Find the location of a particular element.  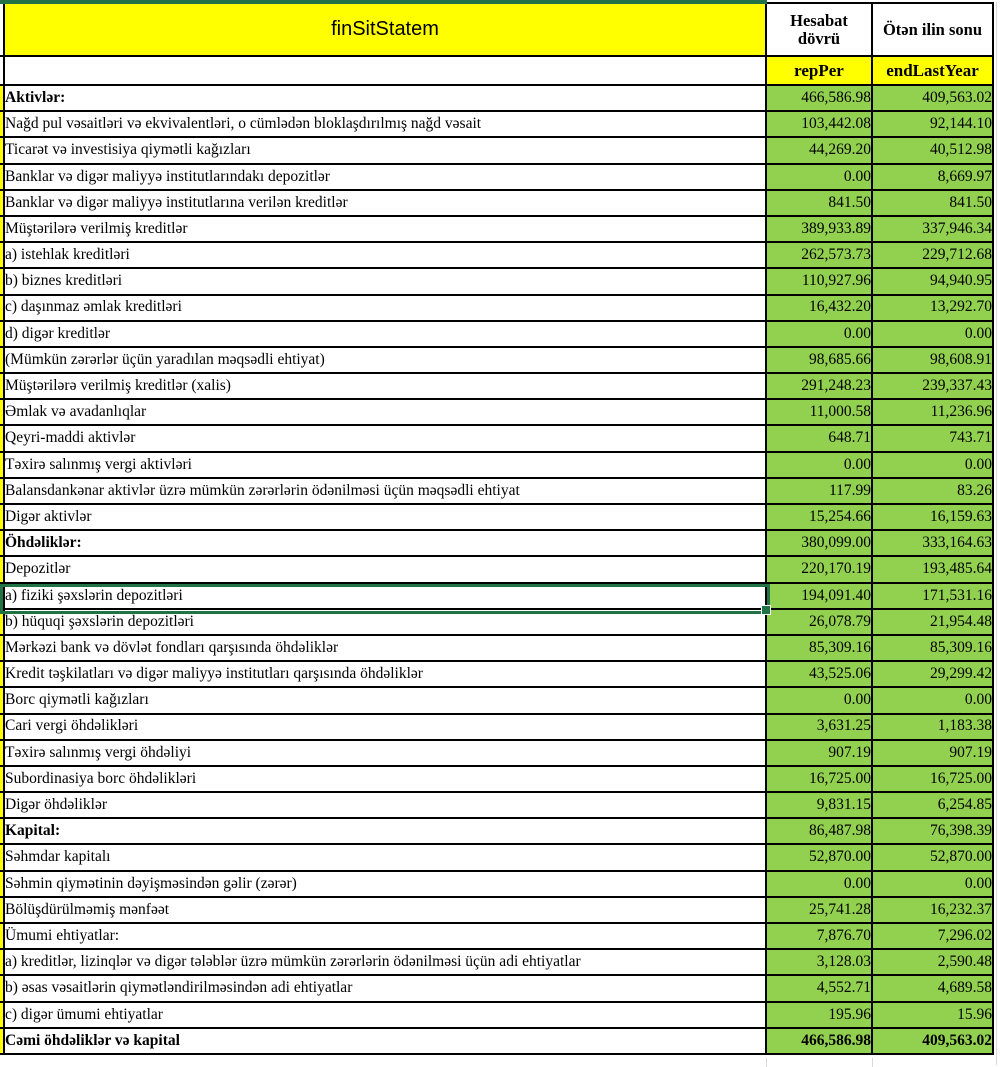

cell-endLastYear: 1,183.38 is located at coordinates (932, 726).